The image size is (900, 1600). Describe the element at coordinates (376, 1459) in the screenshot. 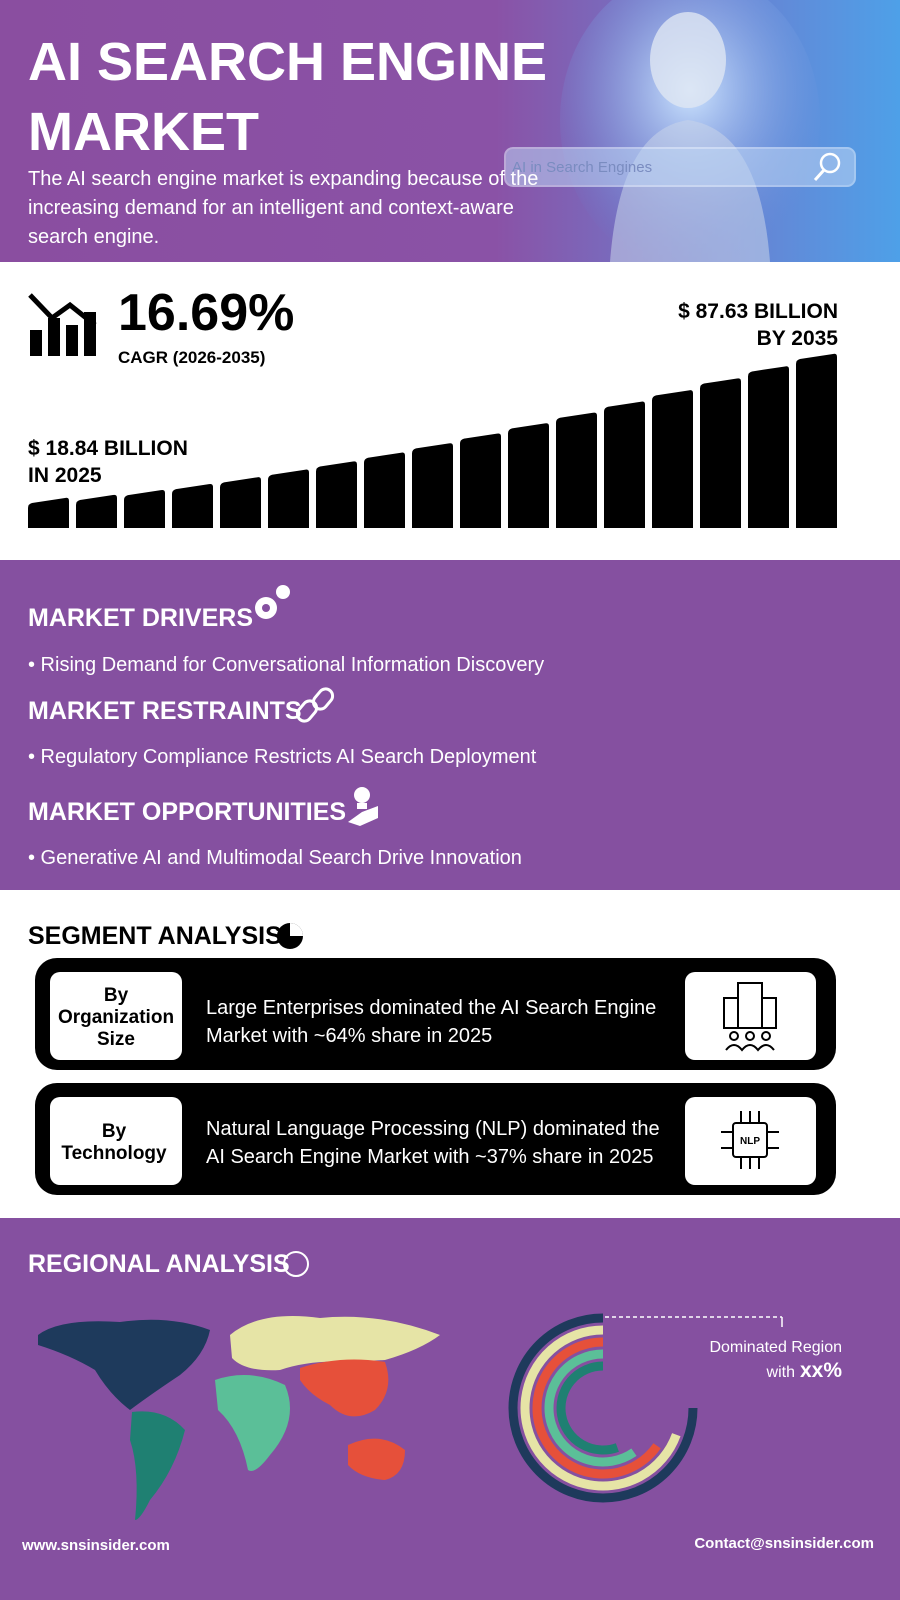

I see `australia` at that location.